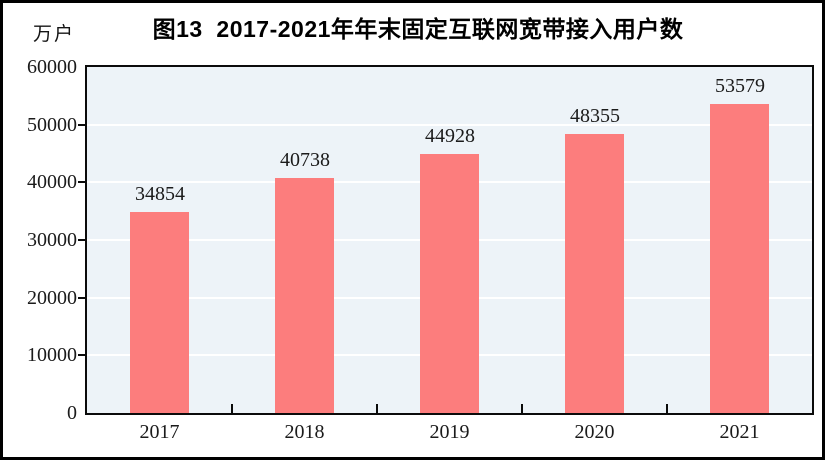  Describe the element at coordinates (52, 67) in the screenshot. I see `y-tick-label-60000: 60000` at that location.